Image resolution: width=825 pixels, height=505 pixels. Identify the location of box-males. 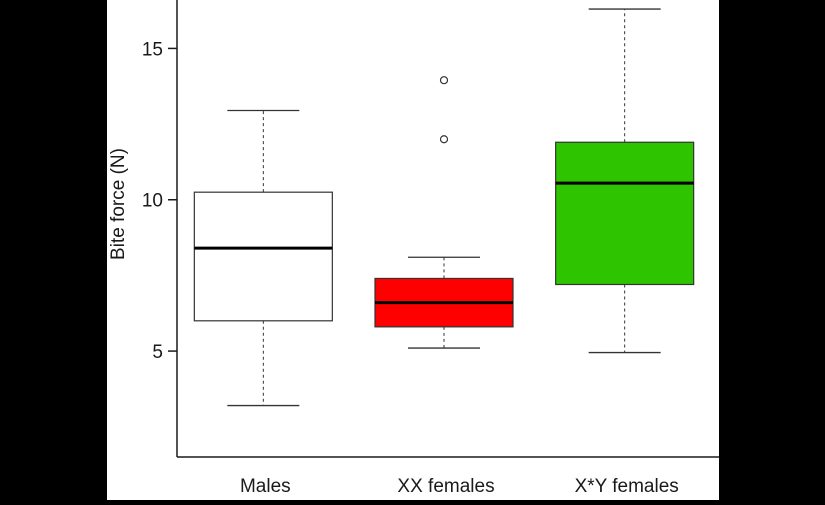
(263, 258).